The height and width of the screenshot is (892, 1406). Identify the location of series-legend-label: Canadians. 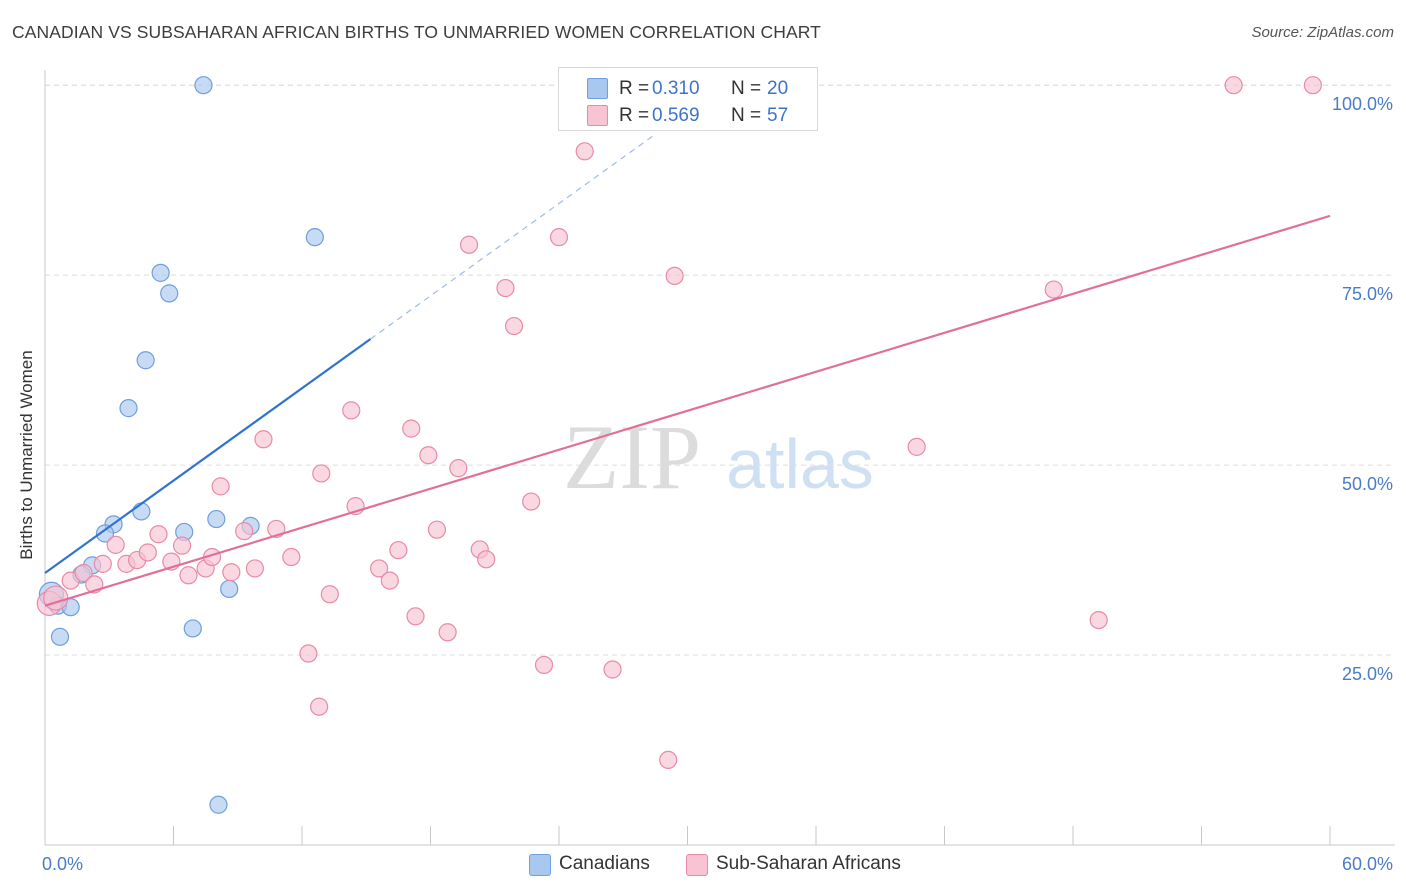
(604, 863).